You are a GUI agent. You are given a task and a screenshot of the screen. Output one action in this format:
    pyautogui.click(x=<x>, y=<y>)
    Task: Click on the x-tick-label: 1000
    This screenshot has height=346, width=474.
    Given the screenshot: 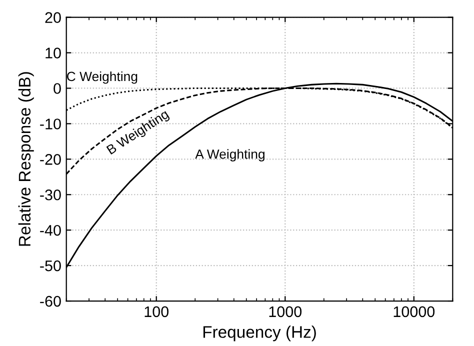 What is the action you would take?
    pyautogui.click(x=285, y=312)
    